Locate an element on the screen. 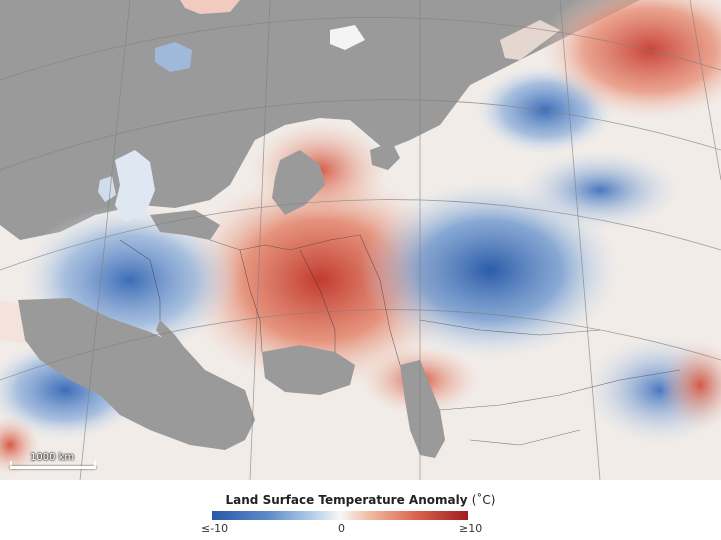 This screenshot has height=540, width=721. scale-bar-line is located at coordinates (53, 467).